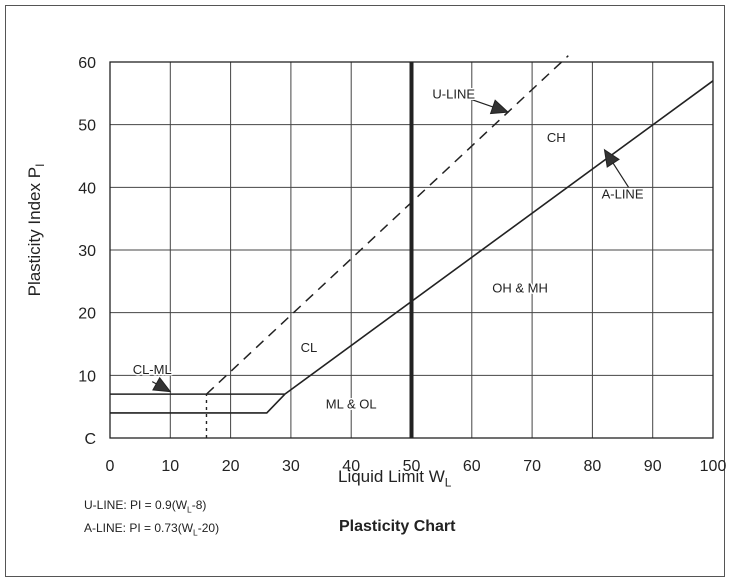  What do you see at coordinates (556, 137) in the screenshot?
I see `region-label: CH` at bounding box center [556, 137].